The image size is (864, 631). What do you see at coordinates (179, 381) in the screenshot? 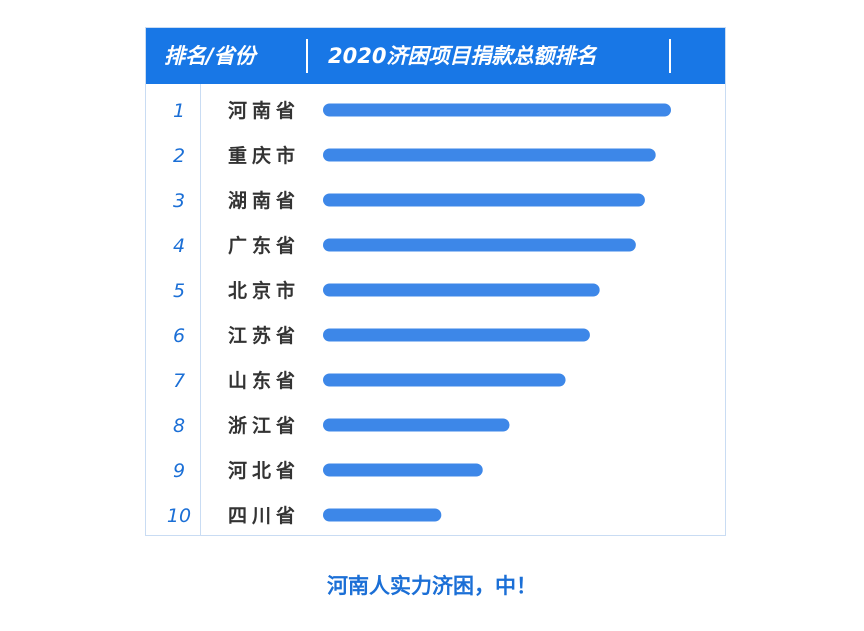
I see `rank-label: 7` at bounding box center [179, 381].